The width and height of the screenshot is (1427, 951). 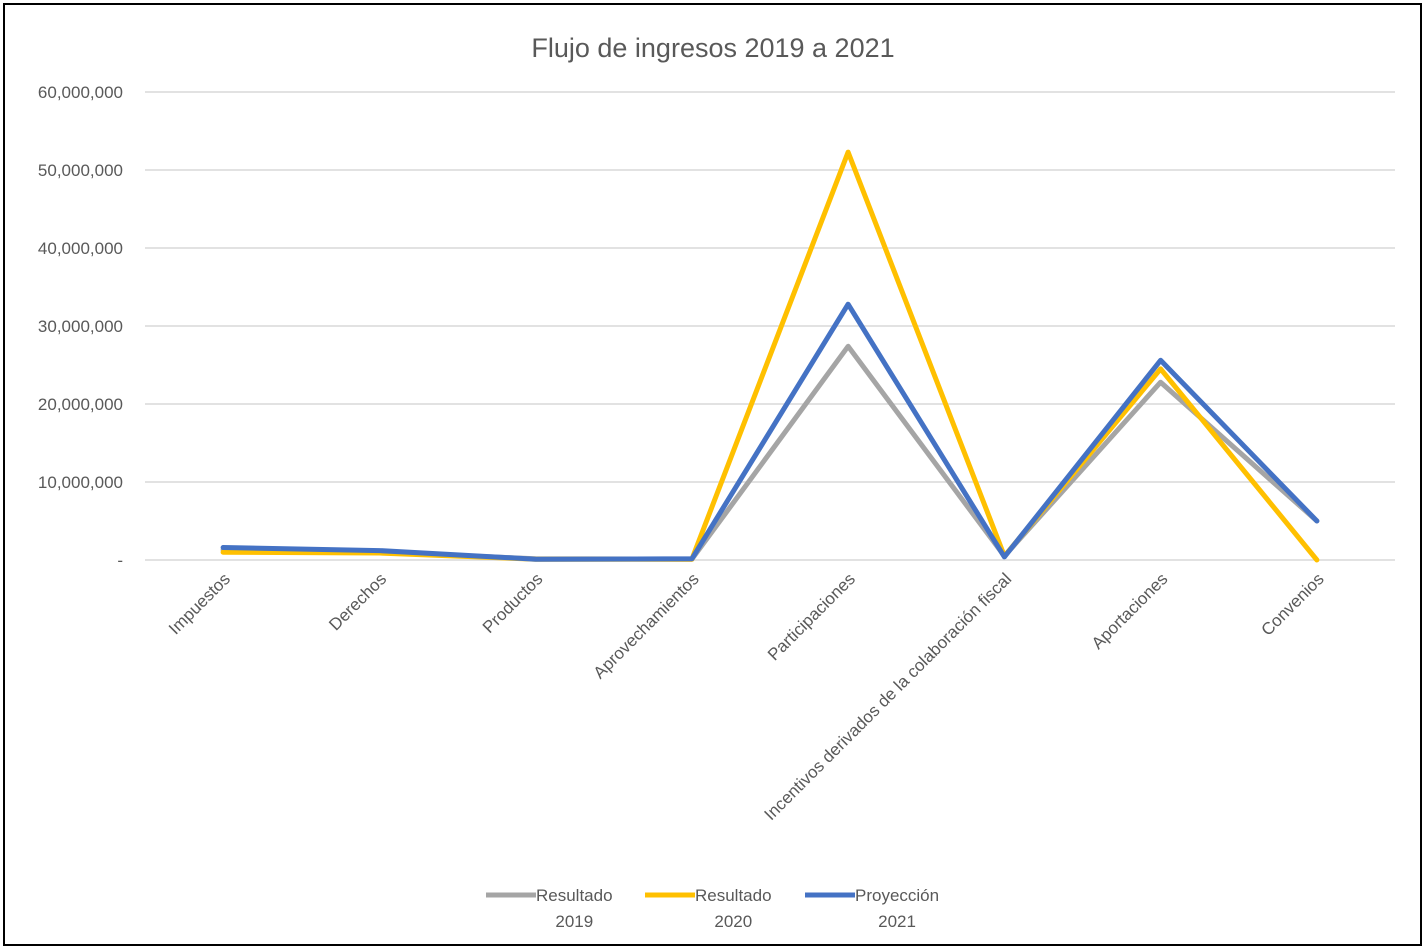 I want to click on x-category-label: Impuestos, so click(x=199, y=603).